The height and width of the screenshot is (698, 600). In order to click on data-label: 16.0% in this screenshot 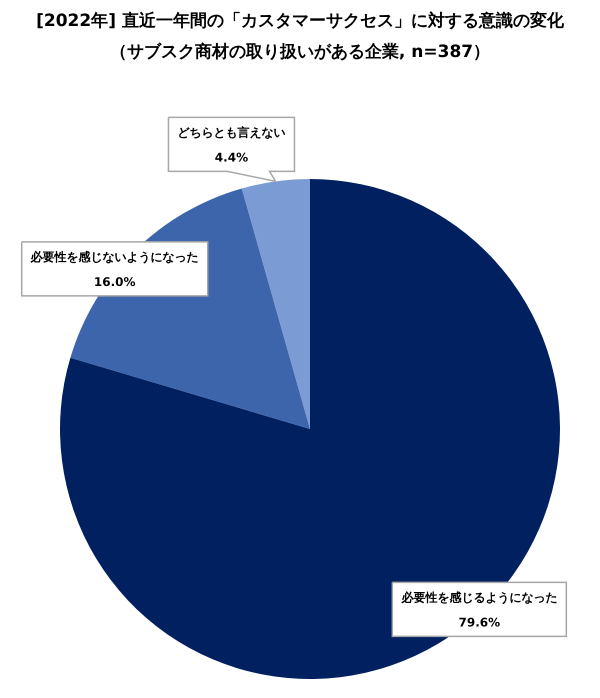, I will do `click(115, 281)`.